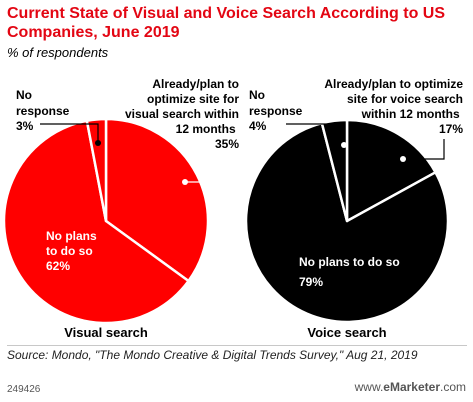 The width and height of the screenshot is (473, 402). Describe the element at coordinates (71, 236) in the screenshot. I see `label-visual-noplans-l1: No plans` at that location.